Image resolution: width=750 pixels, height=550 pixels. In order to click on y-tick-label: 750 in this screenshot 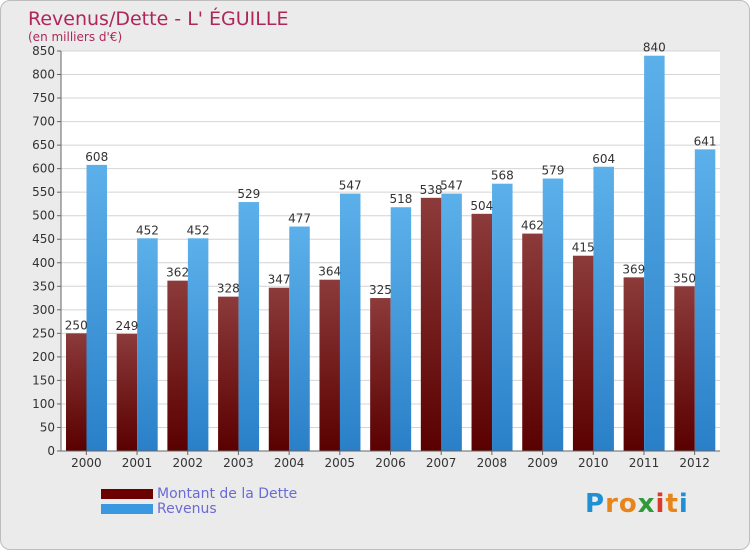, I will do `click(43, 98)`.